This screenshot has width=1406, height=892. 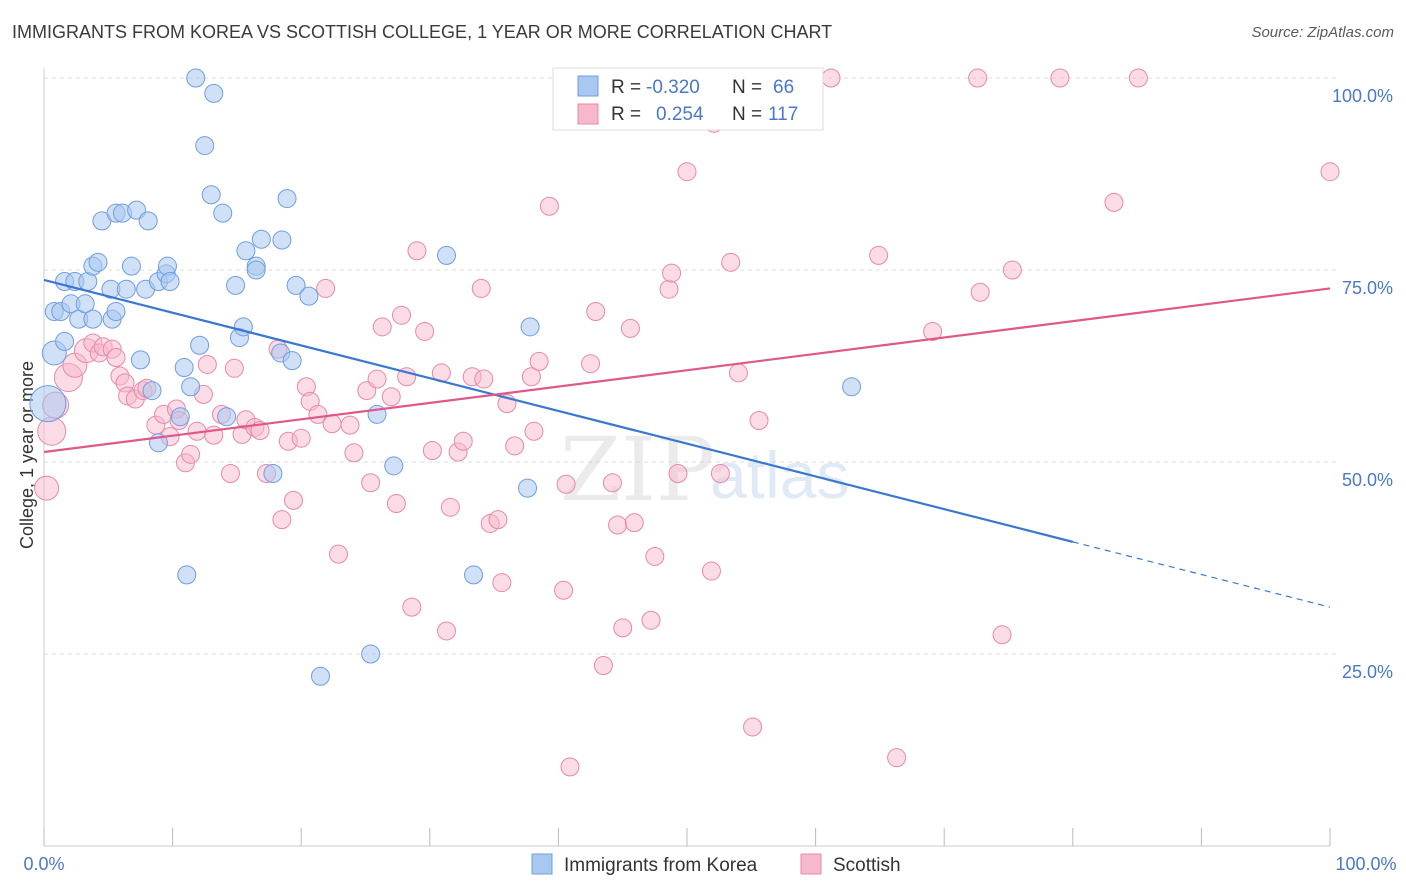 What do you see at coordinates (661, 865) in the screenshot?
I see `bottom-legend-label-korea: Immigrants from Korea` at bounding box center [661, 865].